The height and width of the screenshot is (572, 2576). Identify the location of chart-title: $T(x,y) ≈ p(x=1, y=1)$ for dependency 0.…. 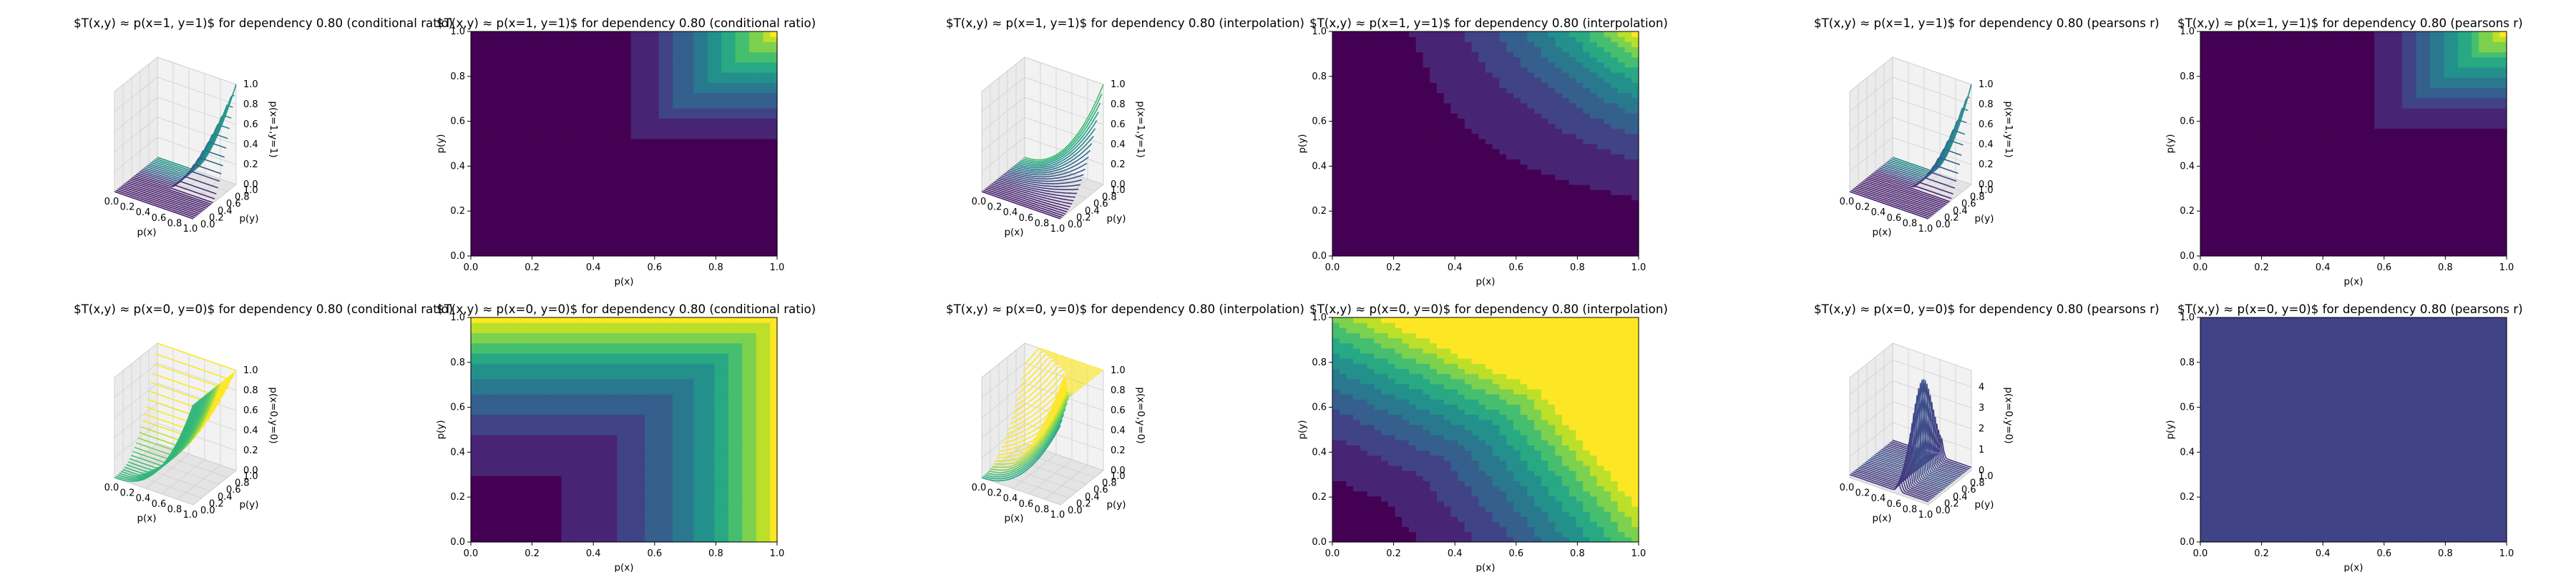
(2350, 23).